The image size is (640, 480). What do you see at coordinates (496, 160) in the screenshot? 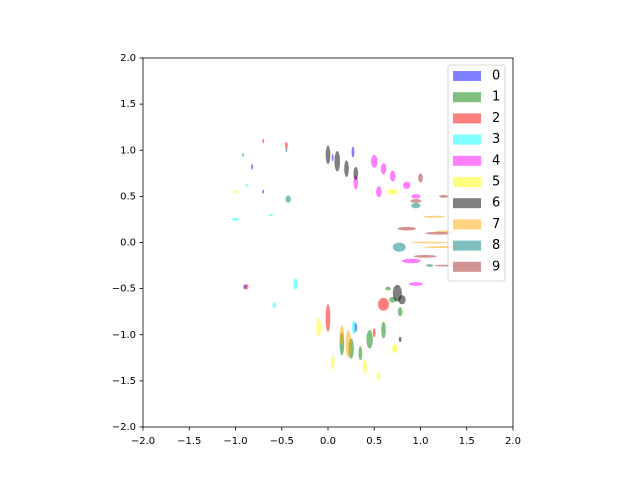
I see `legend-label: 4` at bounding box center [496, 160].